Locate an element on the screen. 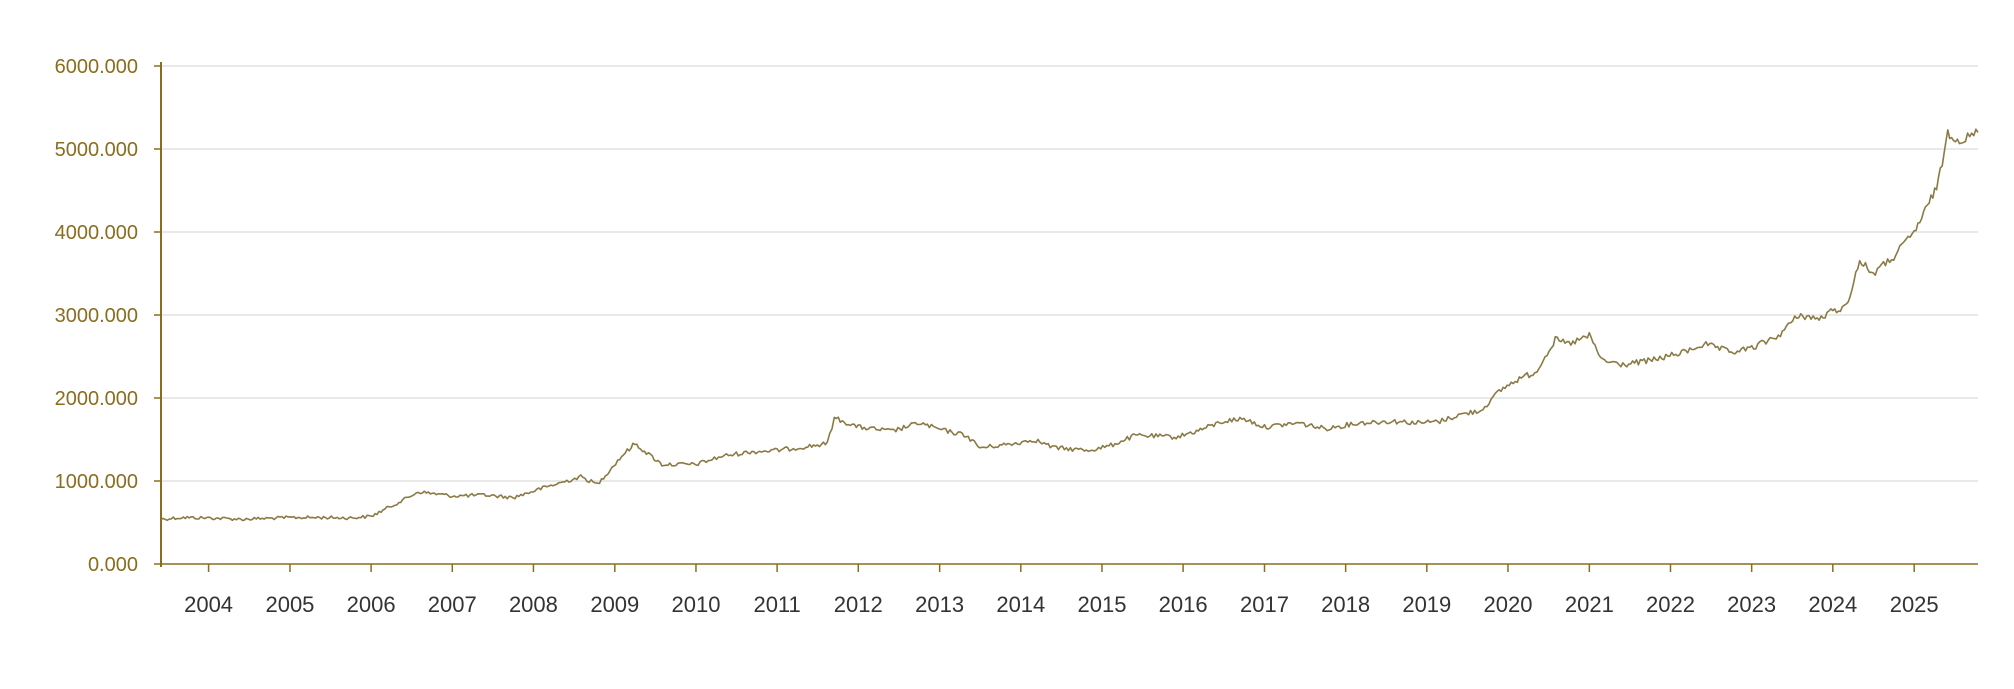 The height and width of the screenshot is (689, 2014). x-tick-label: 2012 is located at coordinates (858, 604).